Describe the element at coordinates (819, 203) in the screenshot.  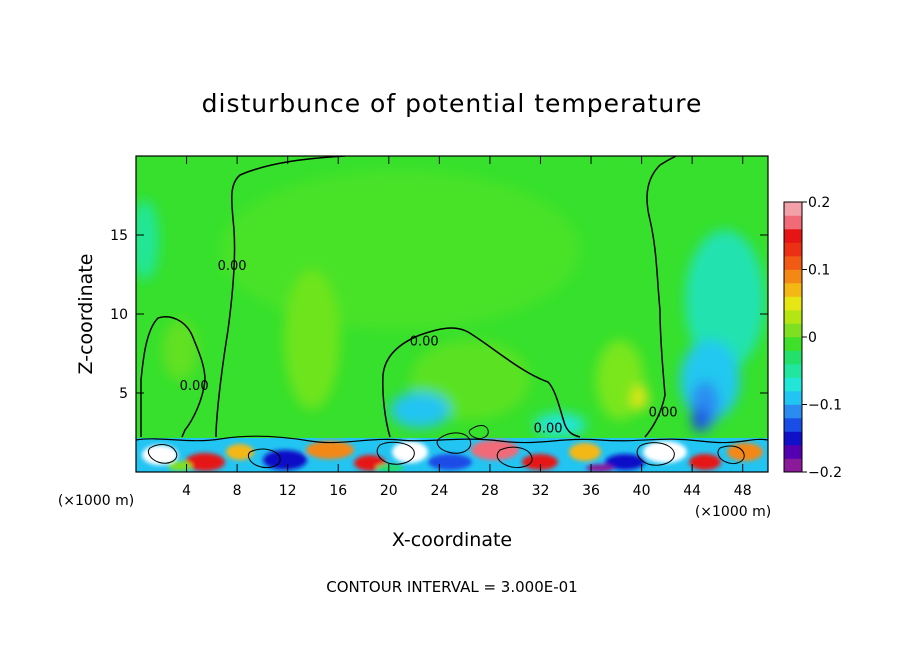
I see `colorbar-tick-label: 0.2` at that location.